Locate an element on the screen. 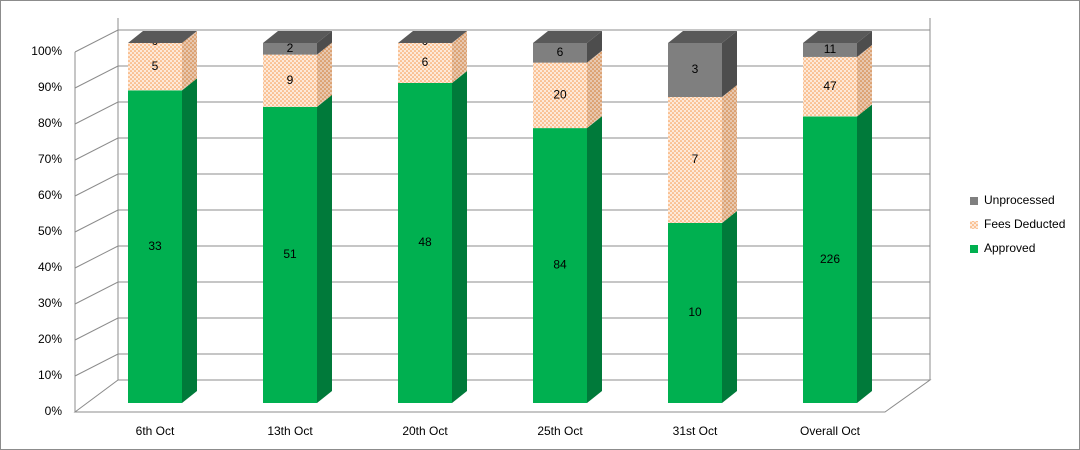  y-tick-label: 30% is located at coordinates (50, 303).